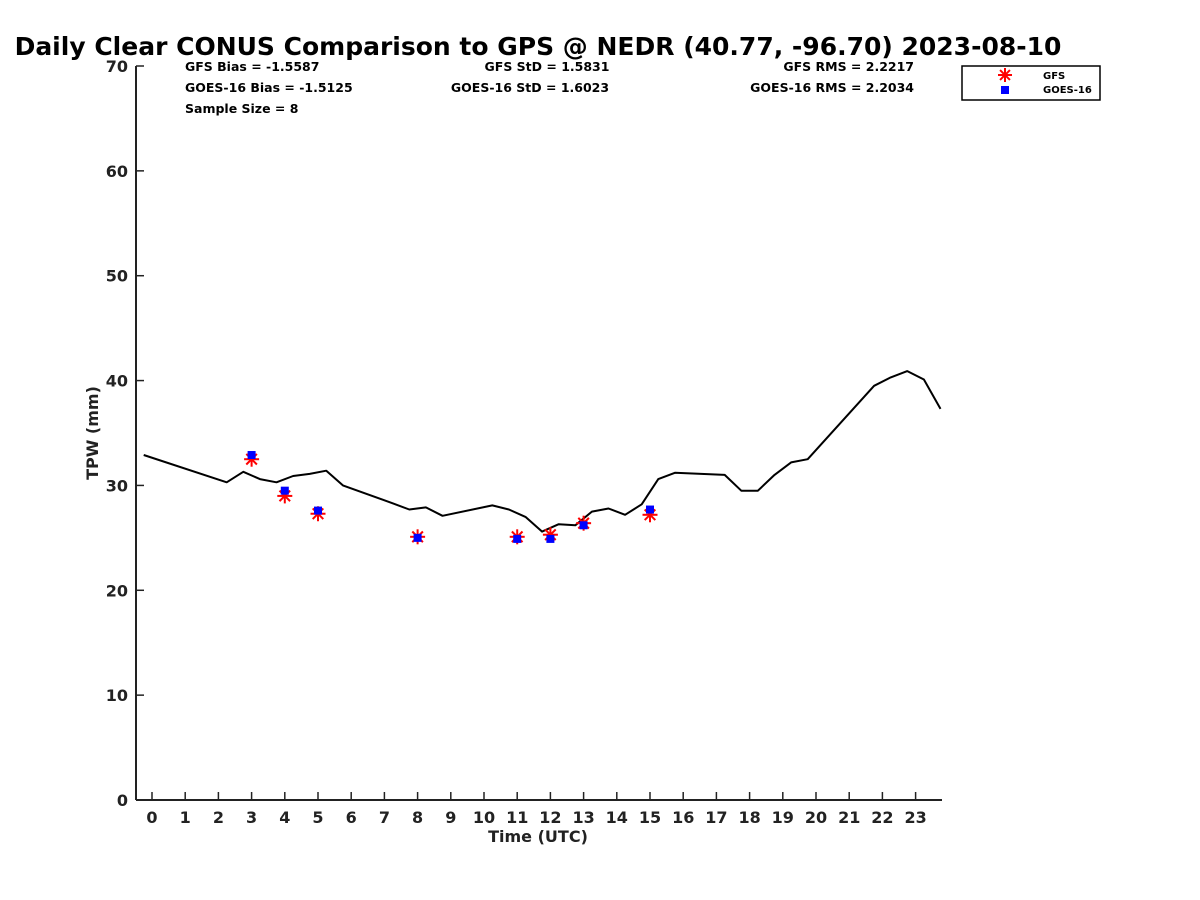  Describe the element at coordinates (1067, 90) in the screenshot. I see `legend-goes-label: GOES-16` at that location.